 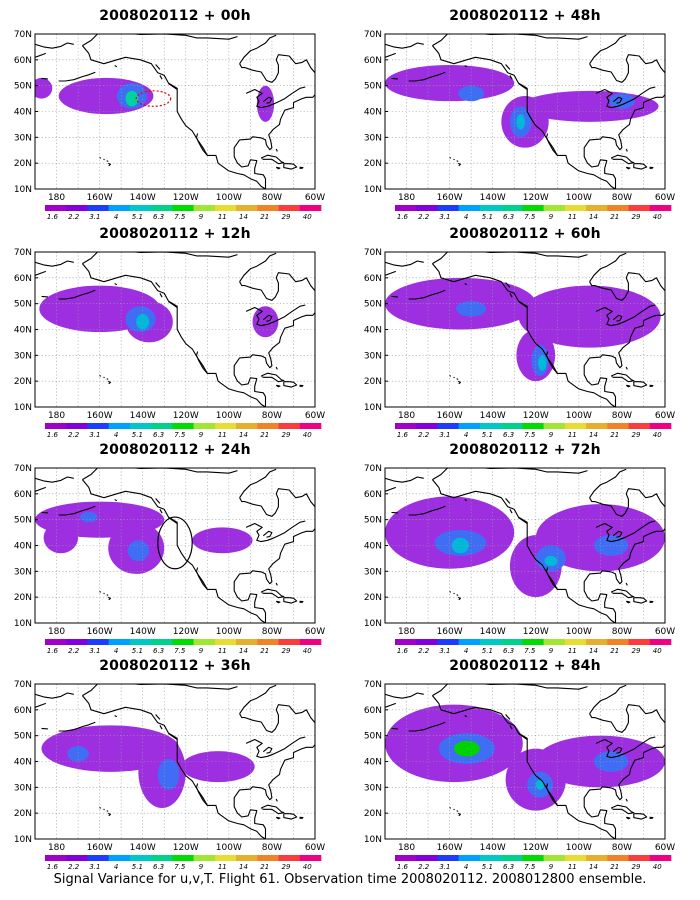 I want to click on latitude-tick-label: 50N, so click(x=23, y=305).